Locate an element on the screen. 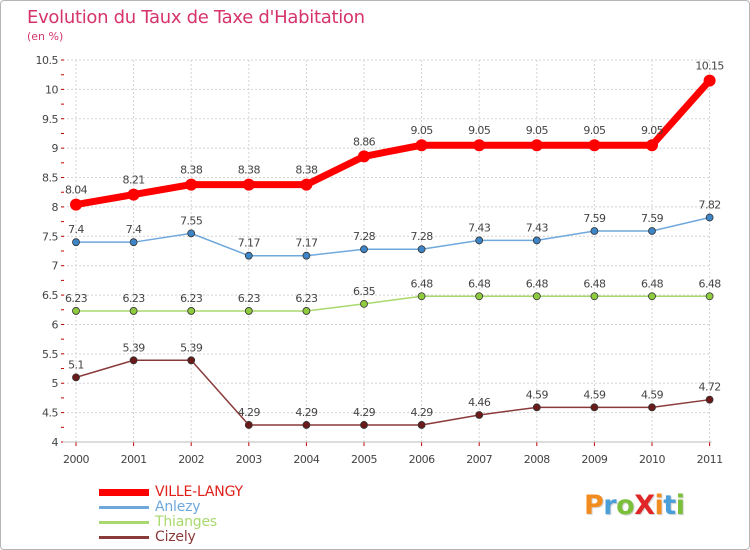 The height and width of the screenshot is (550, 750). y-tick-label: 9.5 is located at coordinates (50, 119).